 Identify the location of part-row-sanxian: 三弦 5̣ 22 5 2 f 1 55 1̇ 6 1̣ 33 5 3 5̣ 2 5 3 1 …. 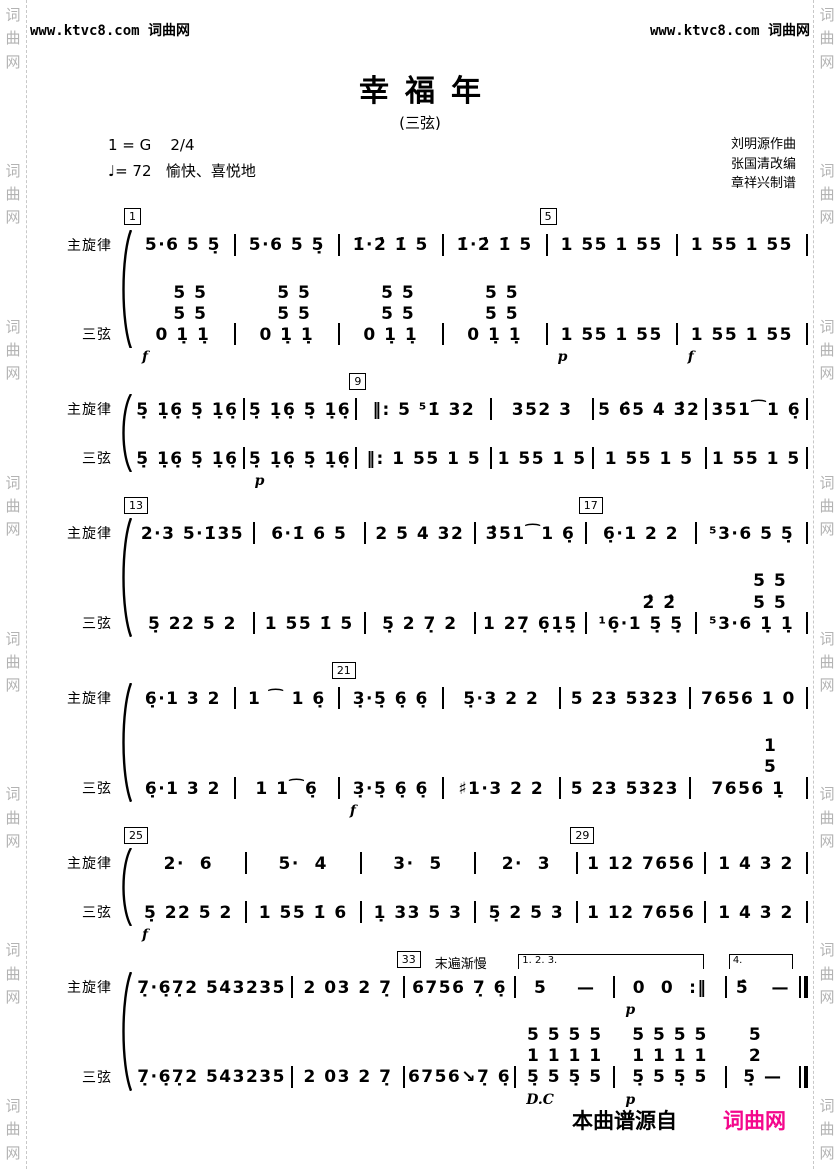
(420, 921).